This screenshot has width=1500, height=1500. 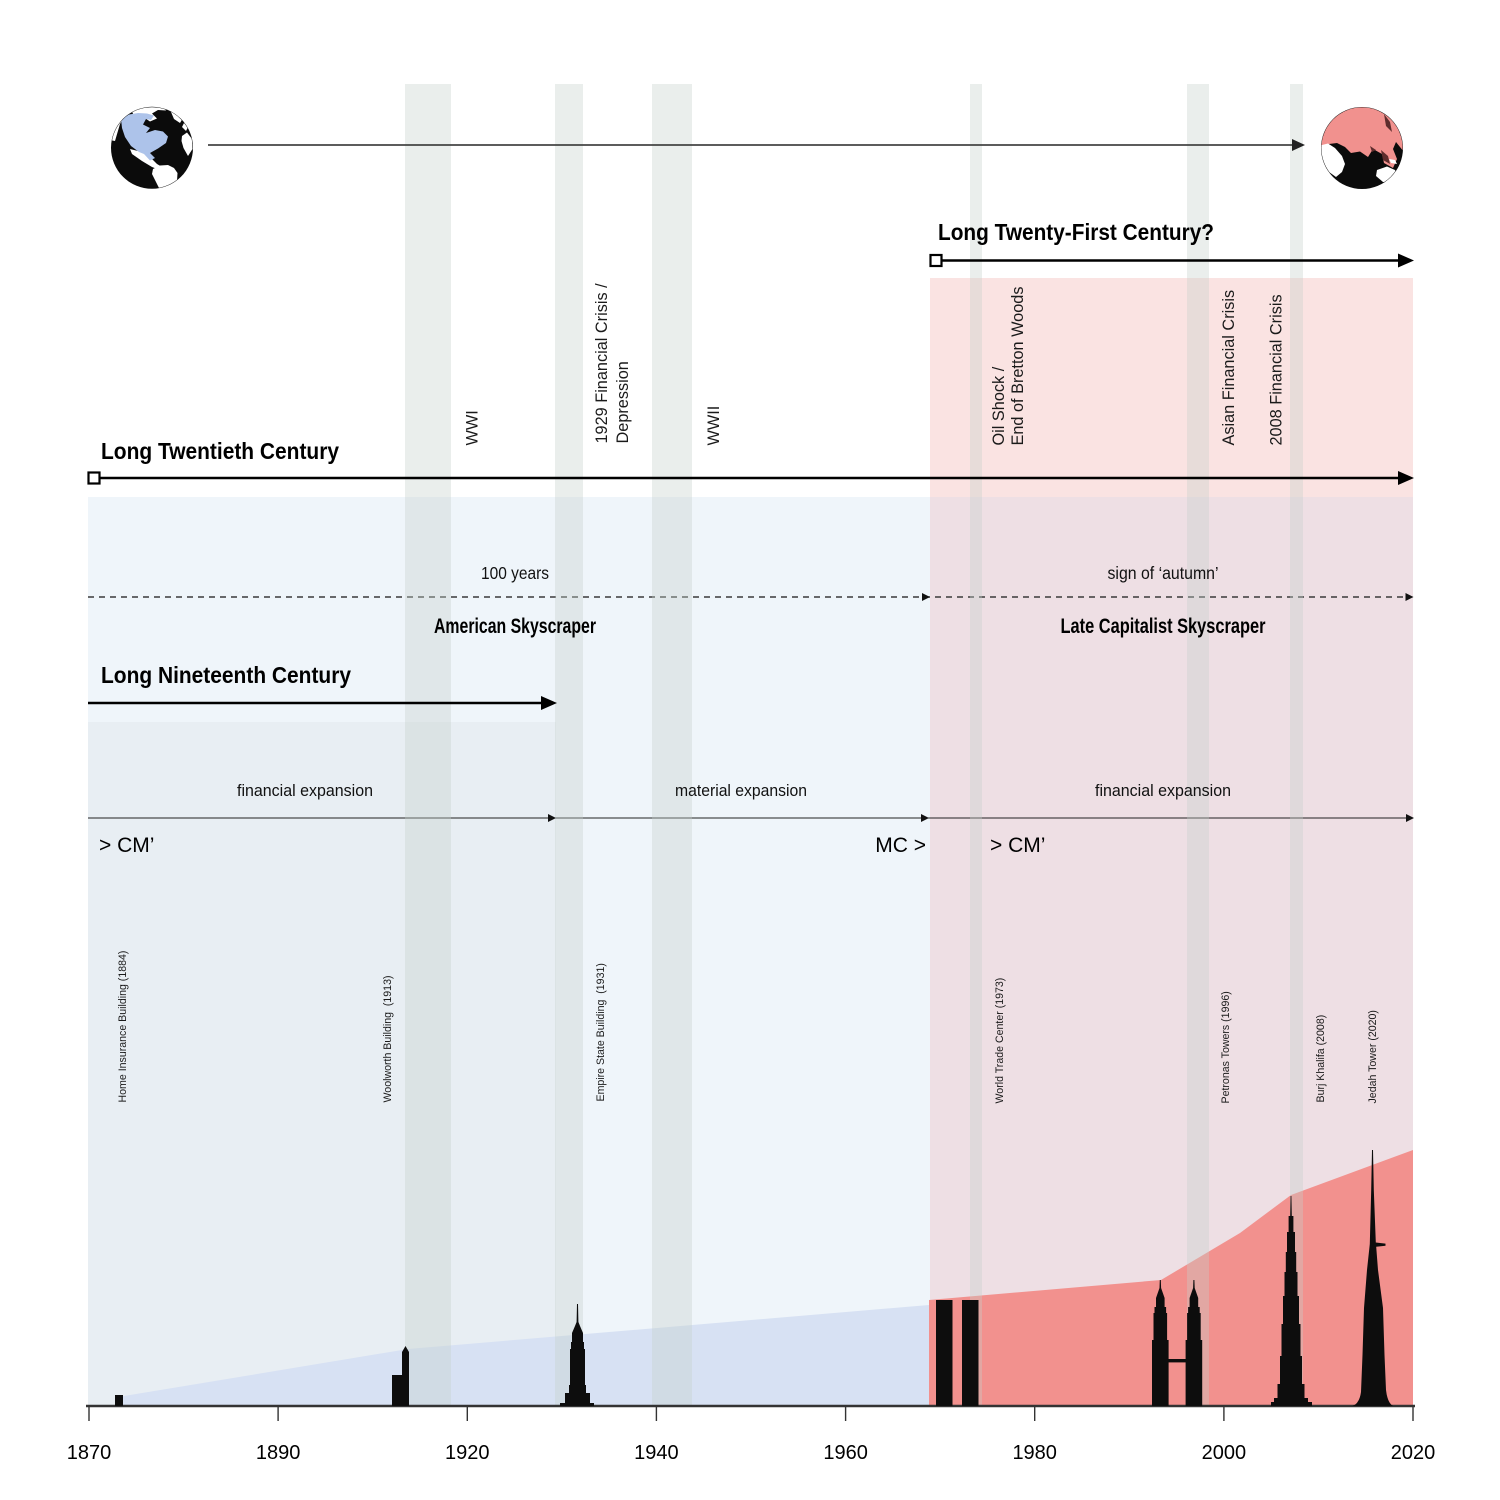 I want to click on svg-text: 2020, so click(x=1413, y=1453).